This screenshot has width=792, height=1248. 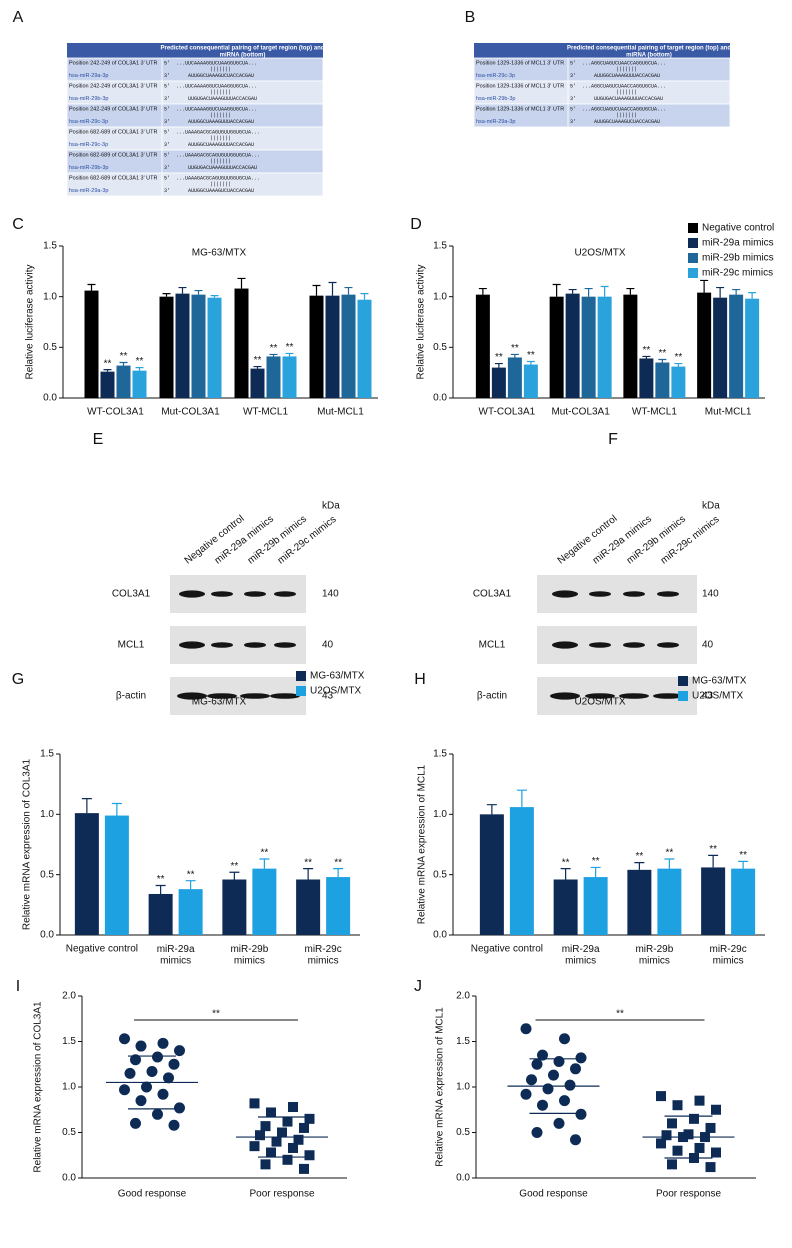 I want to click on panel-label: H, so click(x=420, y=679).